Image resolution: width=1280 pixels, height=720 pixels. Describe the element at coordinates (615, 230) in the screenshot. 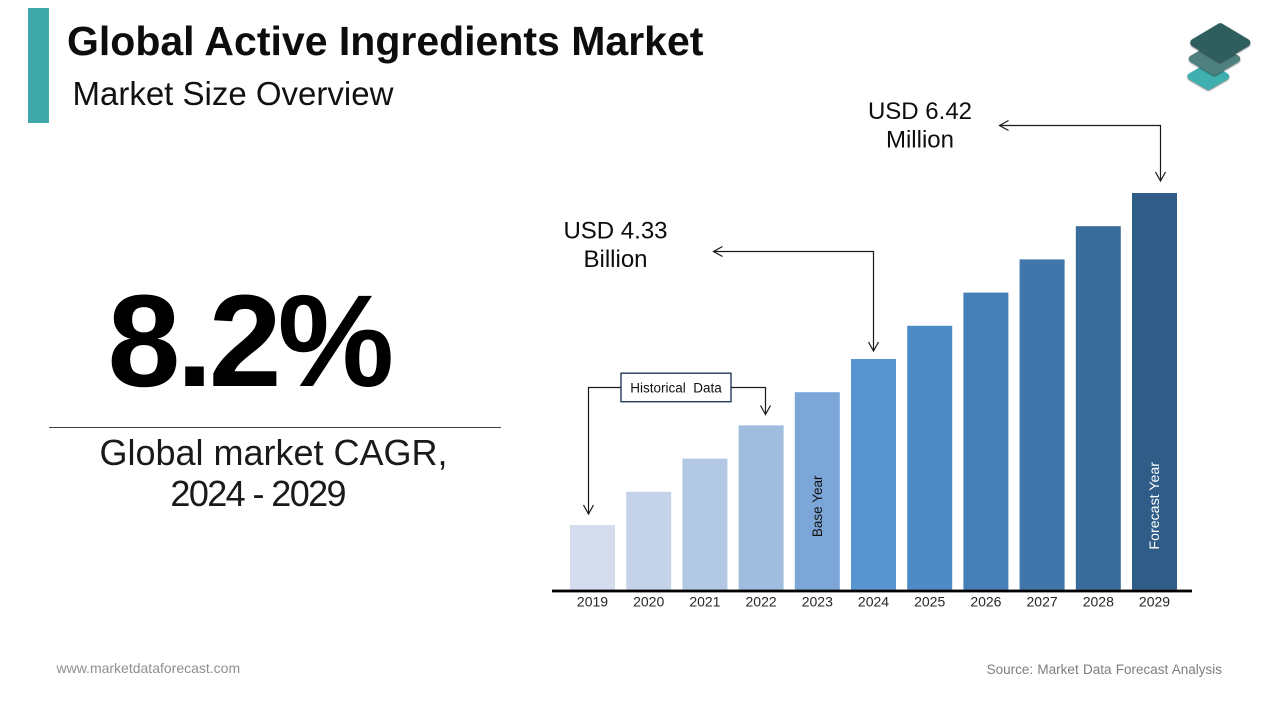

I see `svg-text: USD 4.33` at that location.